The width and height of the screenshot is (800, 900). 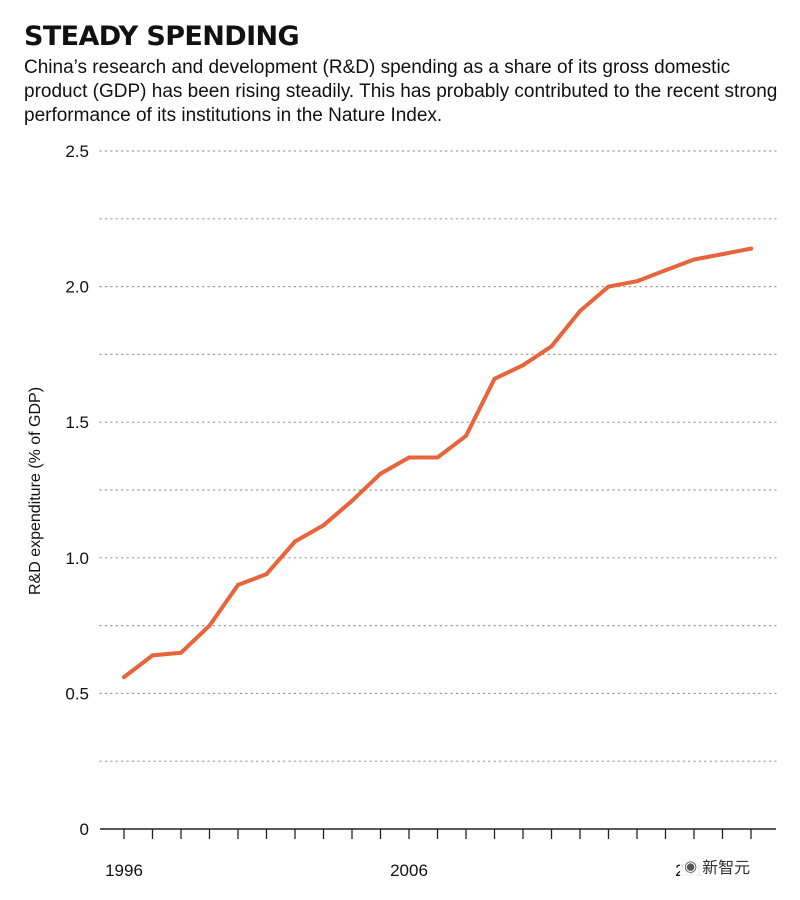 I want to click on y-tick-label: 0, so click(x=84, y=829).